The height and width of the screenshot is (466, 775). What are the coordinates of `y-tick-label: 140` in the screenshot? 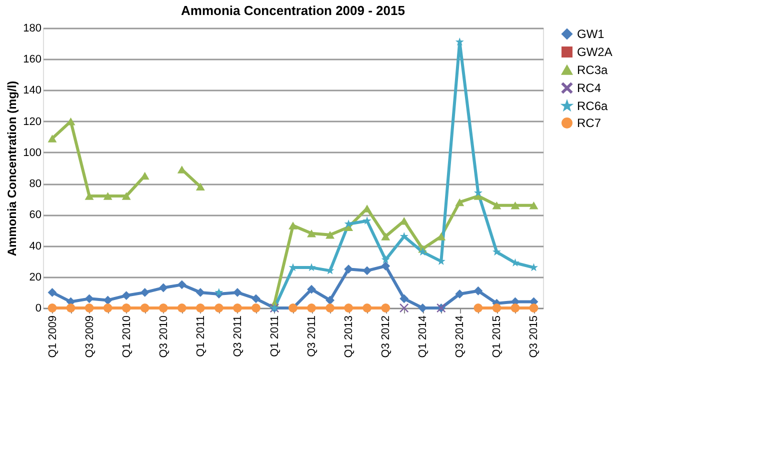 It's located at (32, 90).